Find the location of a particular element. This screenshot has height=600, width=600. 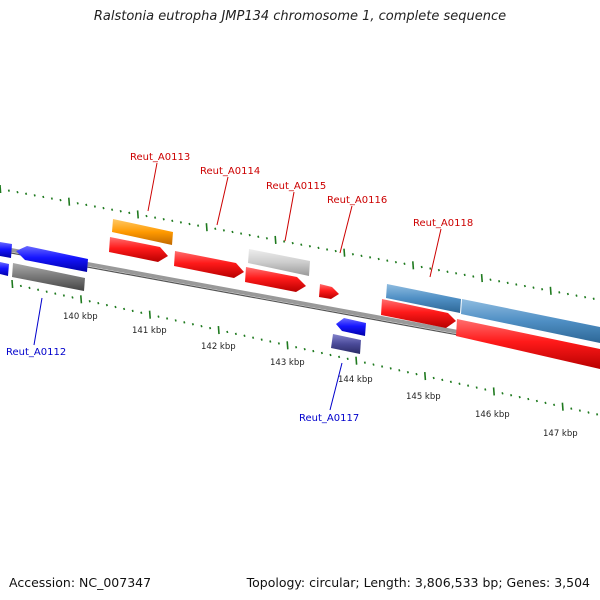

gene-reut-a0112 is located at coordinates (52, 259).